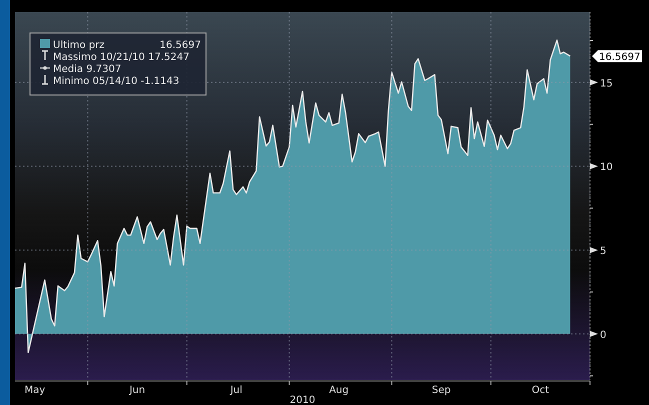  What do you see at coordinates (79, 45) in the screenshot?
I see `legend-label: Ultimo prz` at bounding box center [79, 45].